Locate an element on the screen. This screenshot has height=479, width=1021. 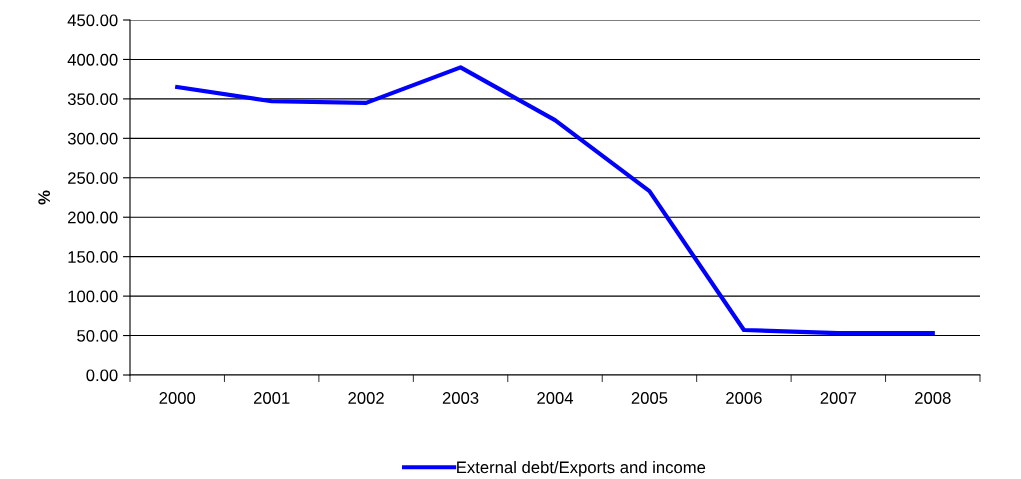
x-tick-label: 2008 is located at coordinates (933, 398).